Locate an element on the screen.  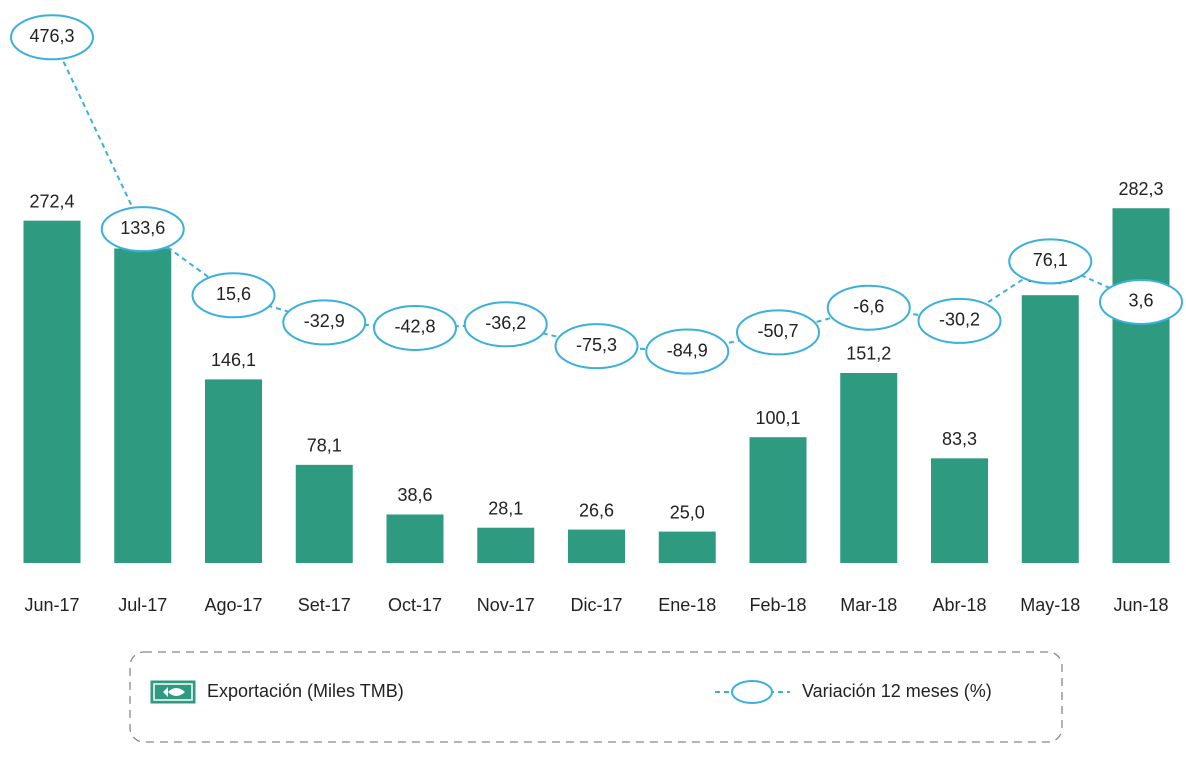
data-label: -75,3 is located at coordinates (596, 345).